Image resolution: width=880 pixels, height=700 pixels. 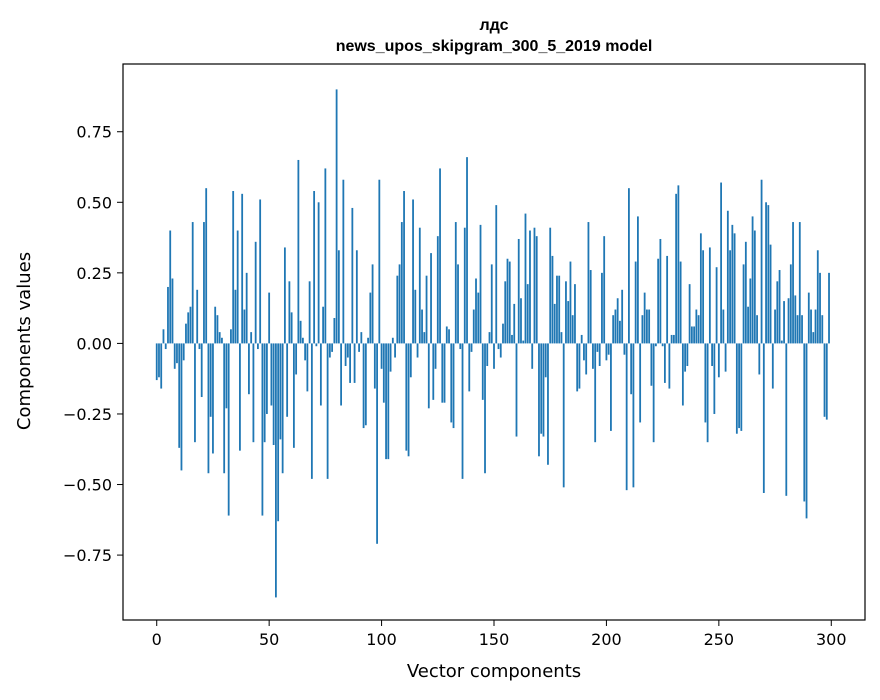 What do you see at coordinates (493, 25) in the screenshot?
I see `chart-title: лдс` at bounding box center [493, 25].